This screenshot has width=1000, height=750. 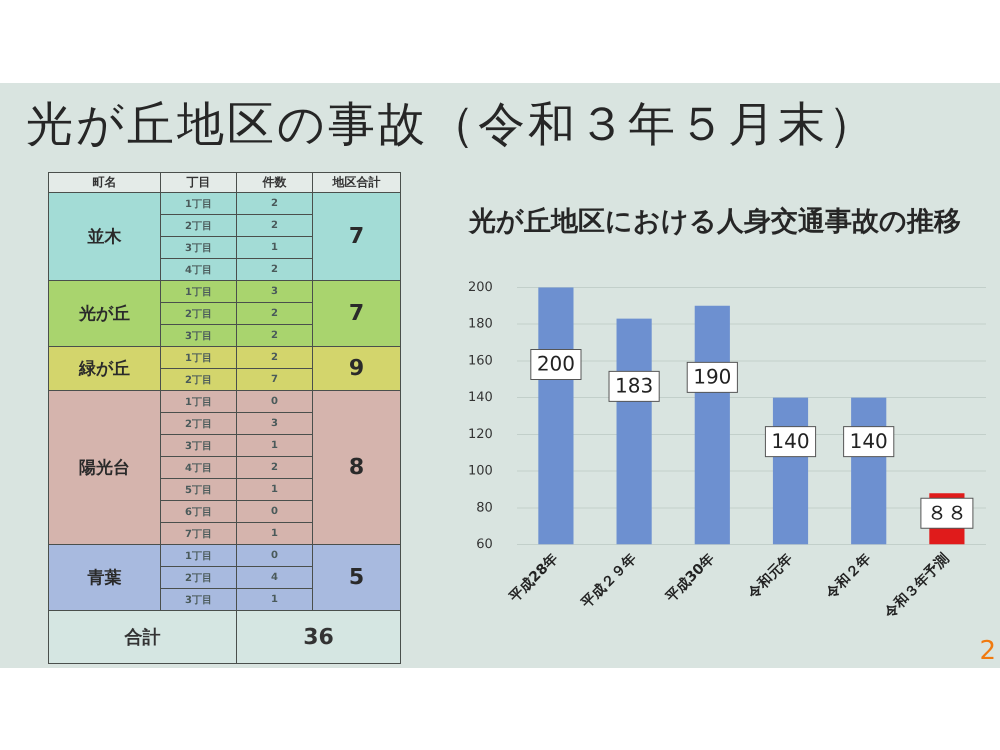 I want to click on category-label: 青葉, so click(x=105, y=578).